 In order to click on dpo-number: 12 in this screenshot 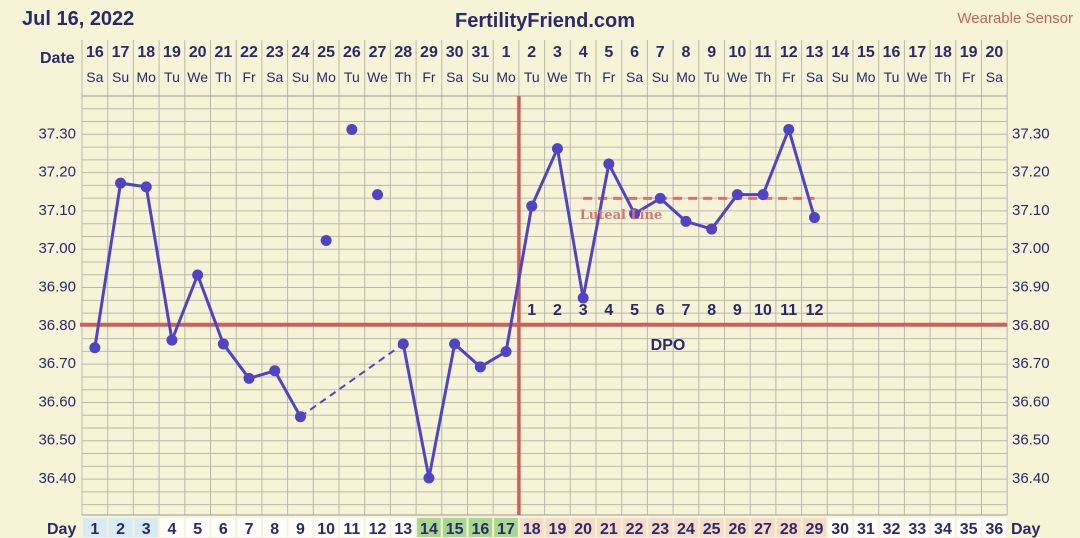, I will do `click(815, 310)`.